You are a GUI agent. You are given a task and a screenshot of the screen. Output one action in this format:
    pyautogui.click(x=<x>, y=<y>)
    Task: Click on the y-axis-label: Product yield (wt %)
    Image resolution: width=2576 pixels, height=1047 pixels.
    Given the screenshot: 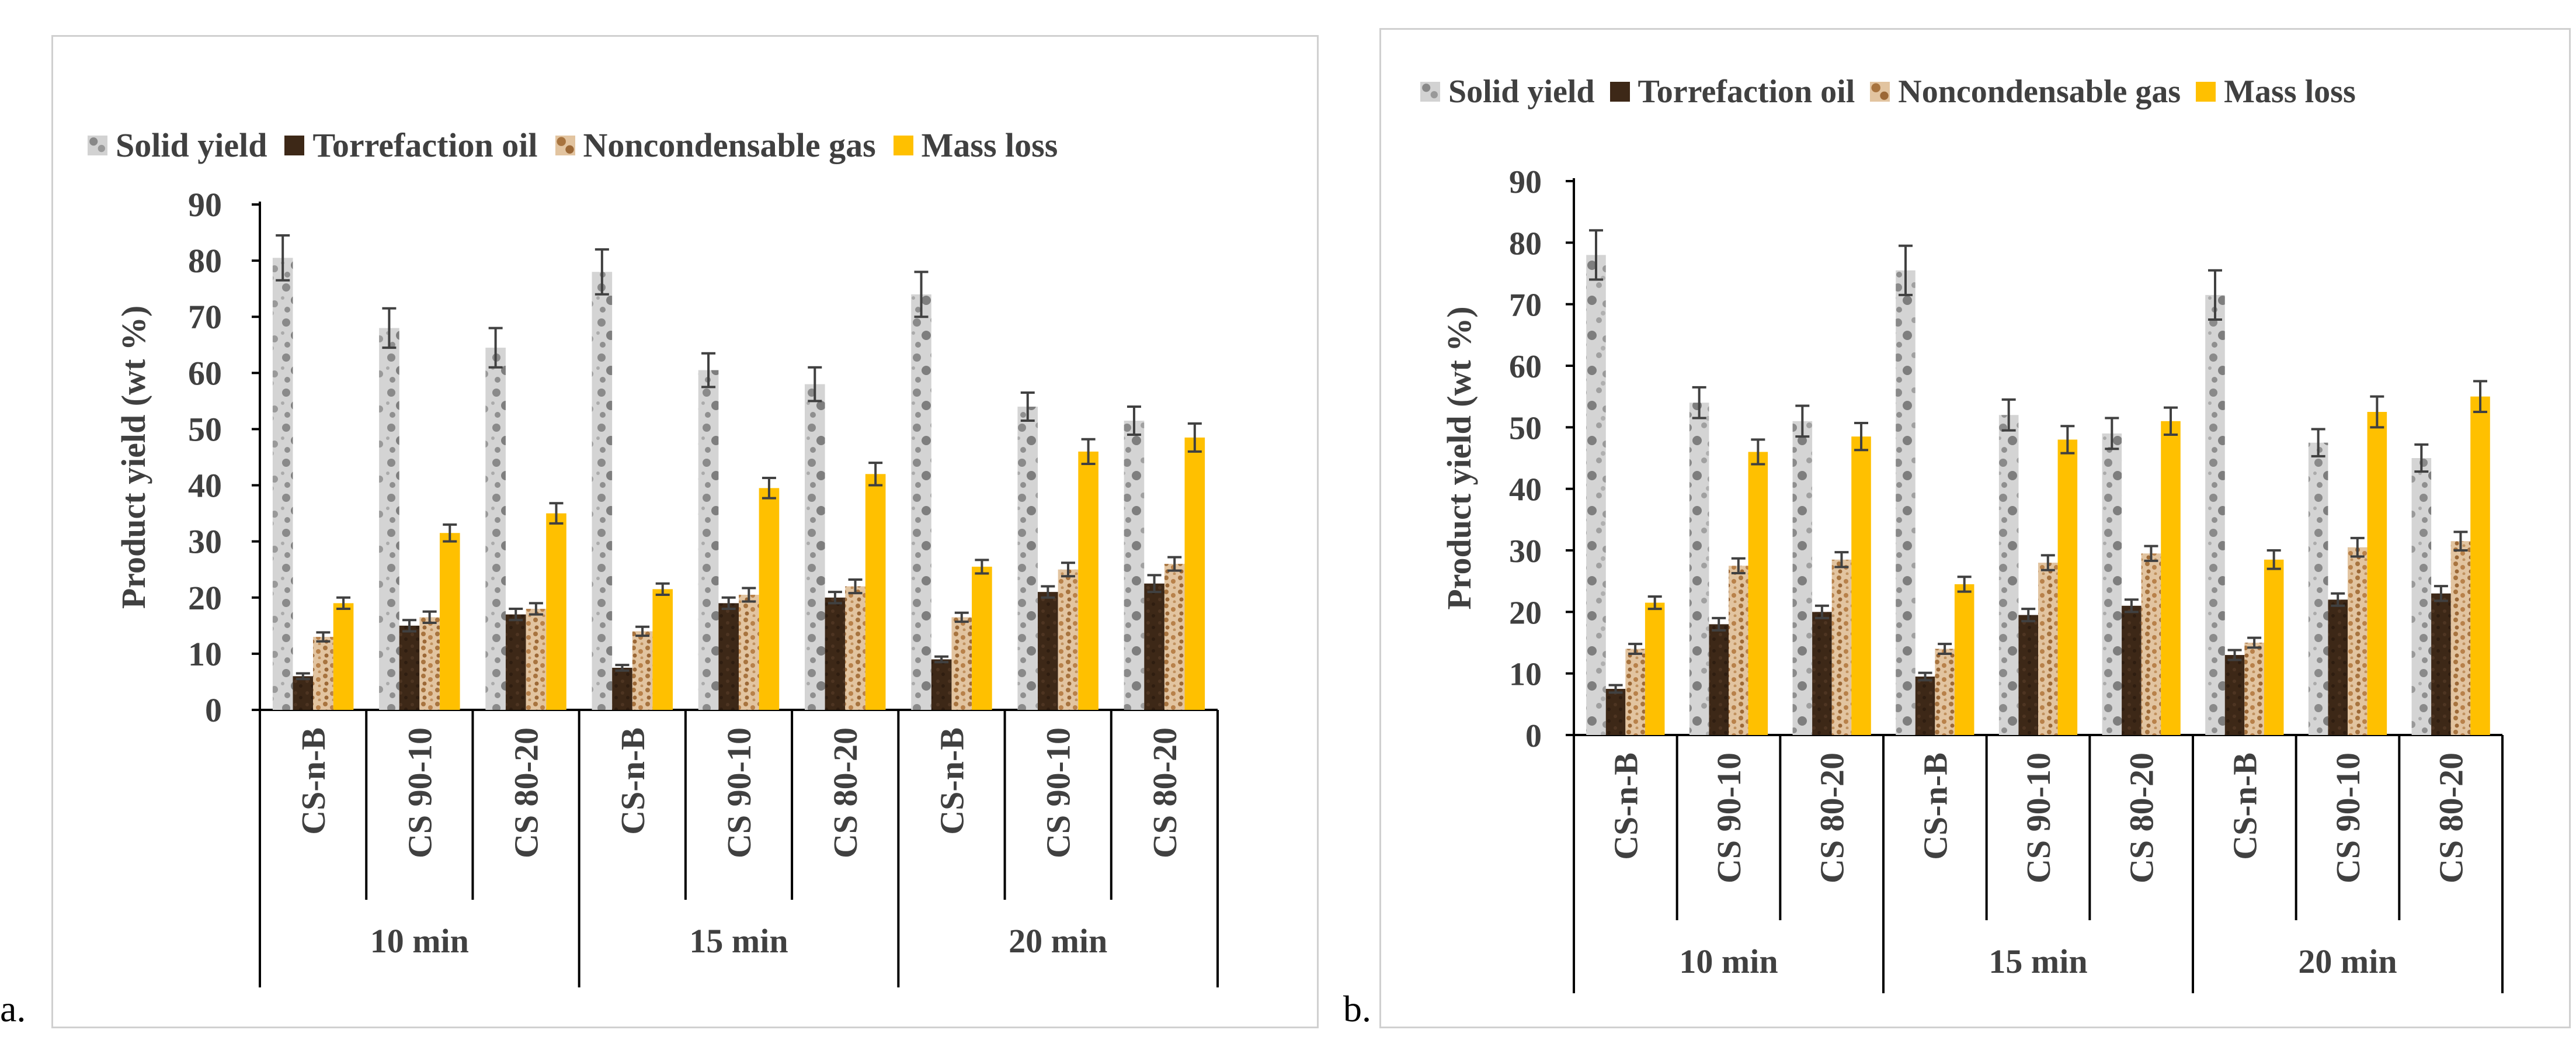 What is the action you would take?
    pyautogui.click(x=1459, y=458)
    